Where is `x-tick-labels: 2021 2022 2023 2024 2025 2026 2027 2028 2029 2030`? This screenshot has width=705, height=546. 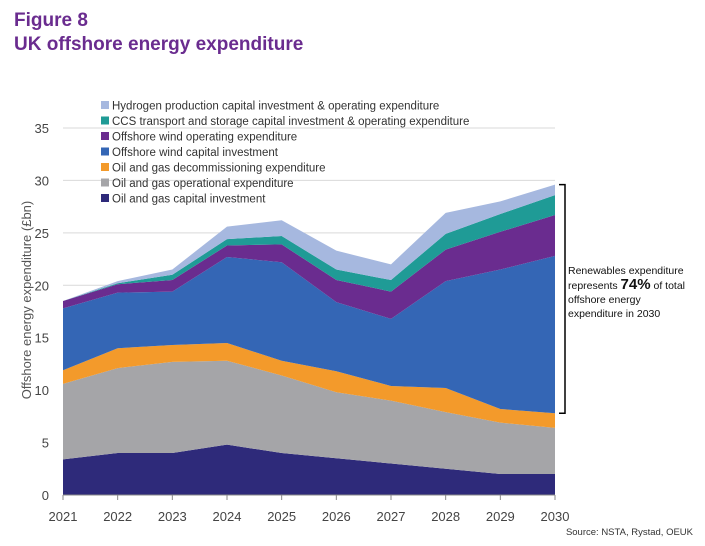
x-tick-labels: 2021 2022 2023 2024 2025 2026 2027 2028 2029 2030 is located at coordinates (309, 516).